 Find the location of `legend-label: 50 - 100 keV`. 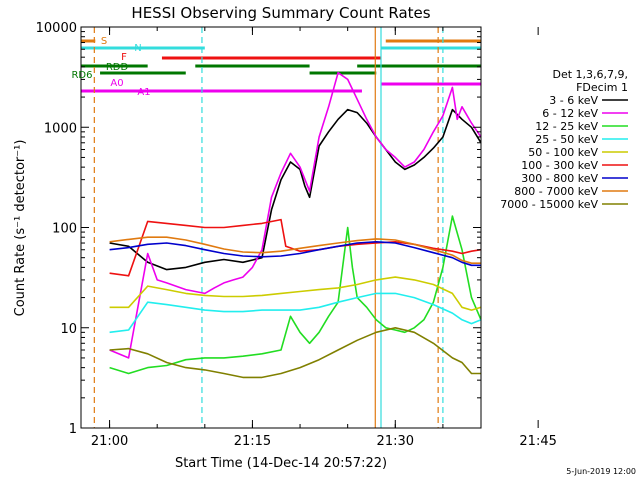

legend-label: 50 - 100 keV is located at coordinates (563, 152).